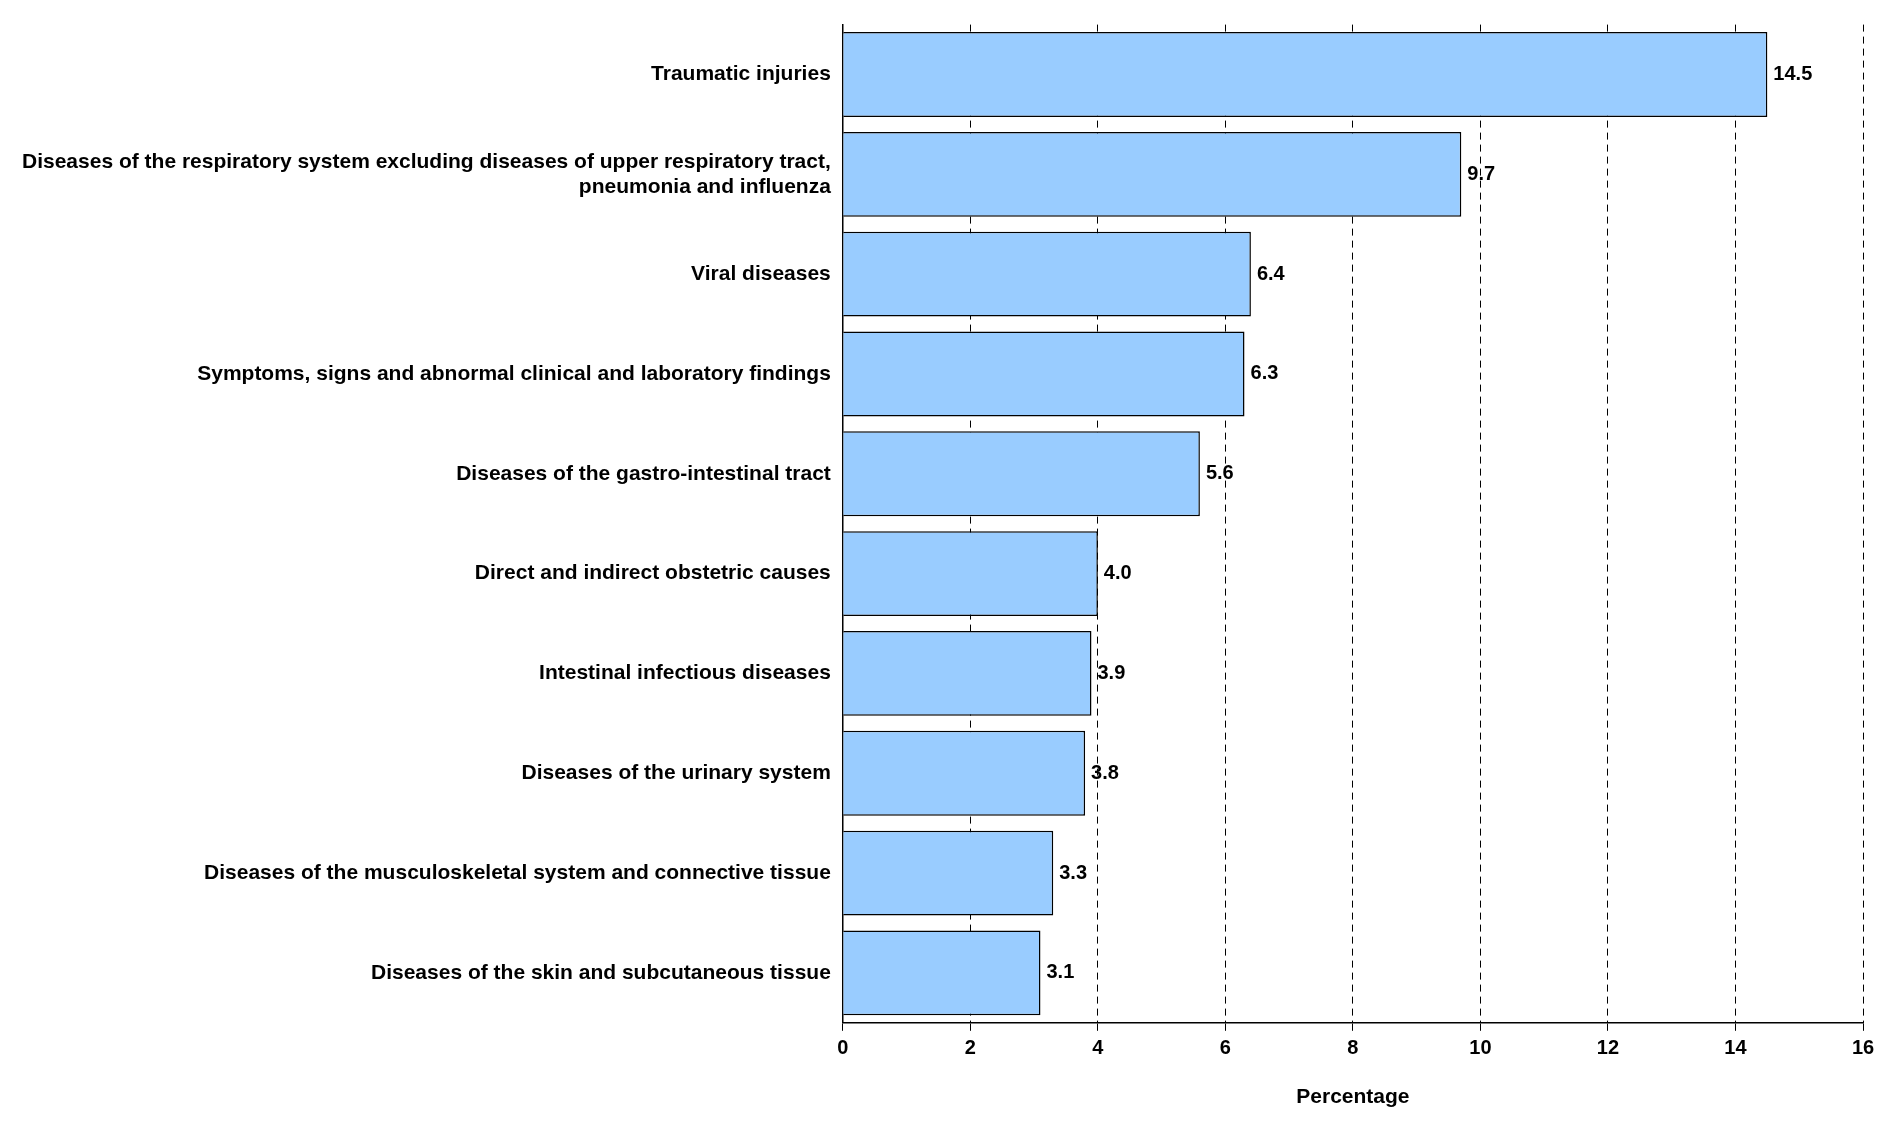 The height and width of the screenshot is (1122, 1891). Describe the element at coordinates (1073, 871) in the screenshot. I see `data-label: 3.3` at that location.